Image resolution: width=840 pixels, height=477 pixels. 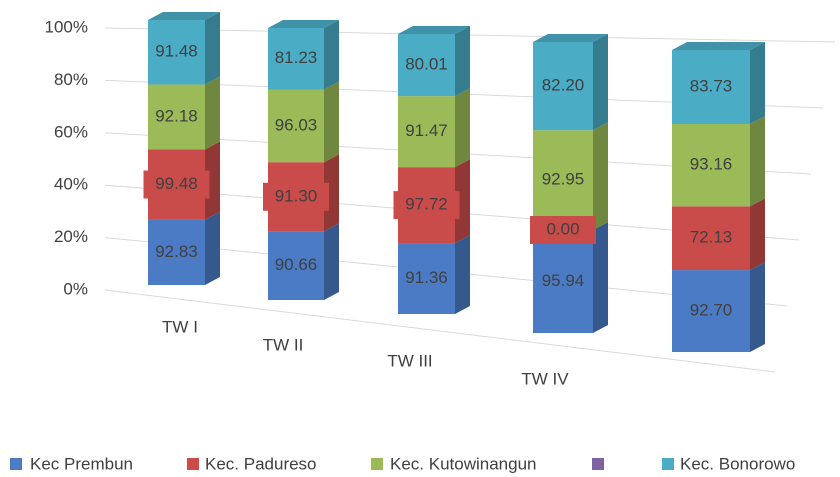 I want to click on data-label: 93.16, so click(x=711, y=164).